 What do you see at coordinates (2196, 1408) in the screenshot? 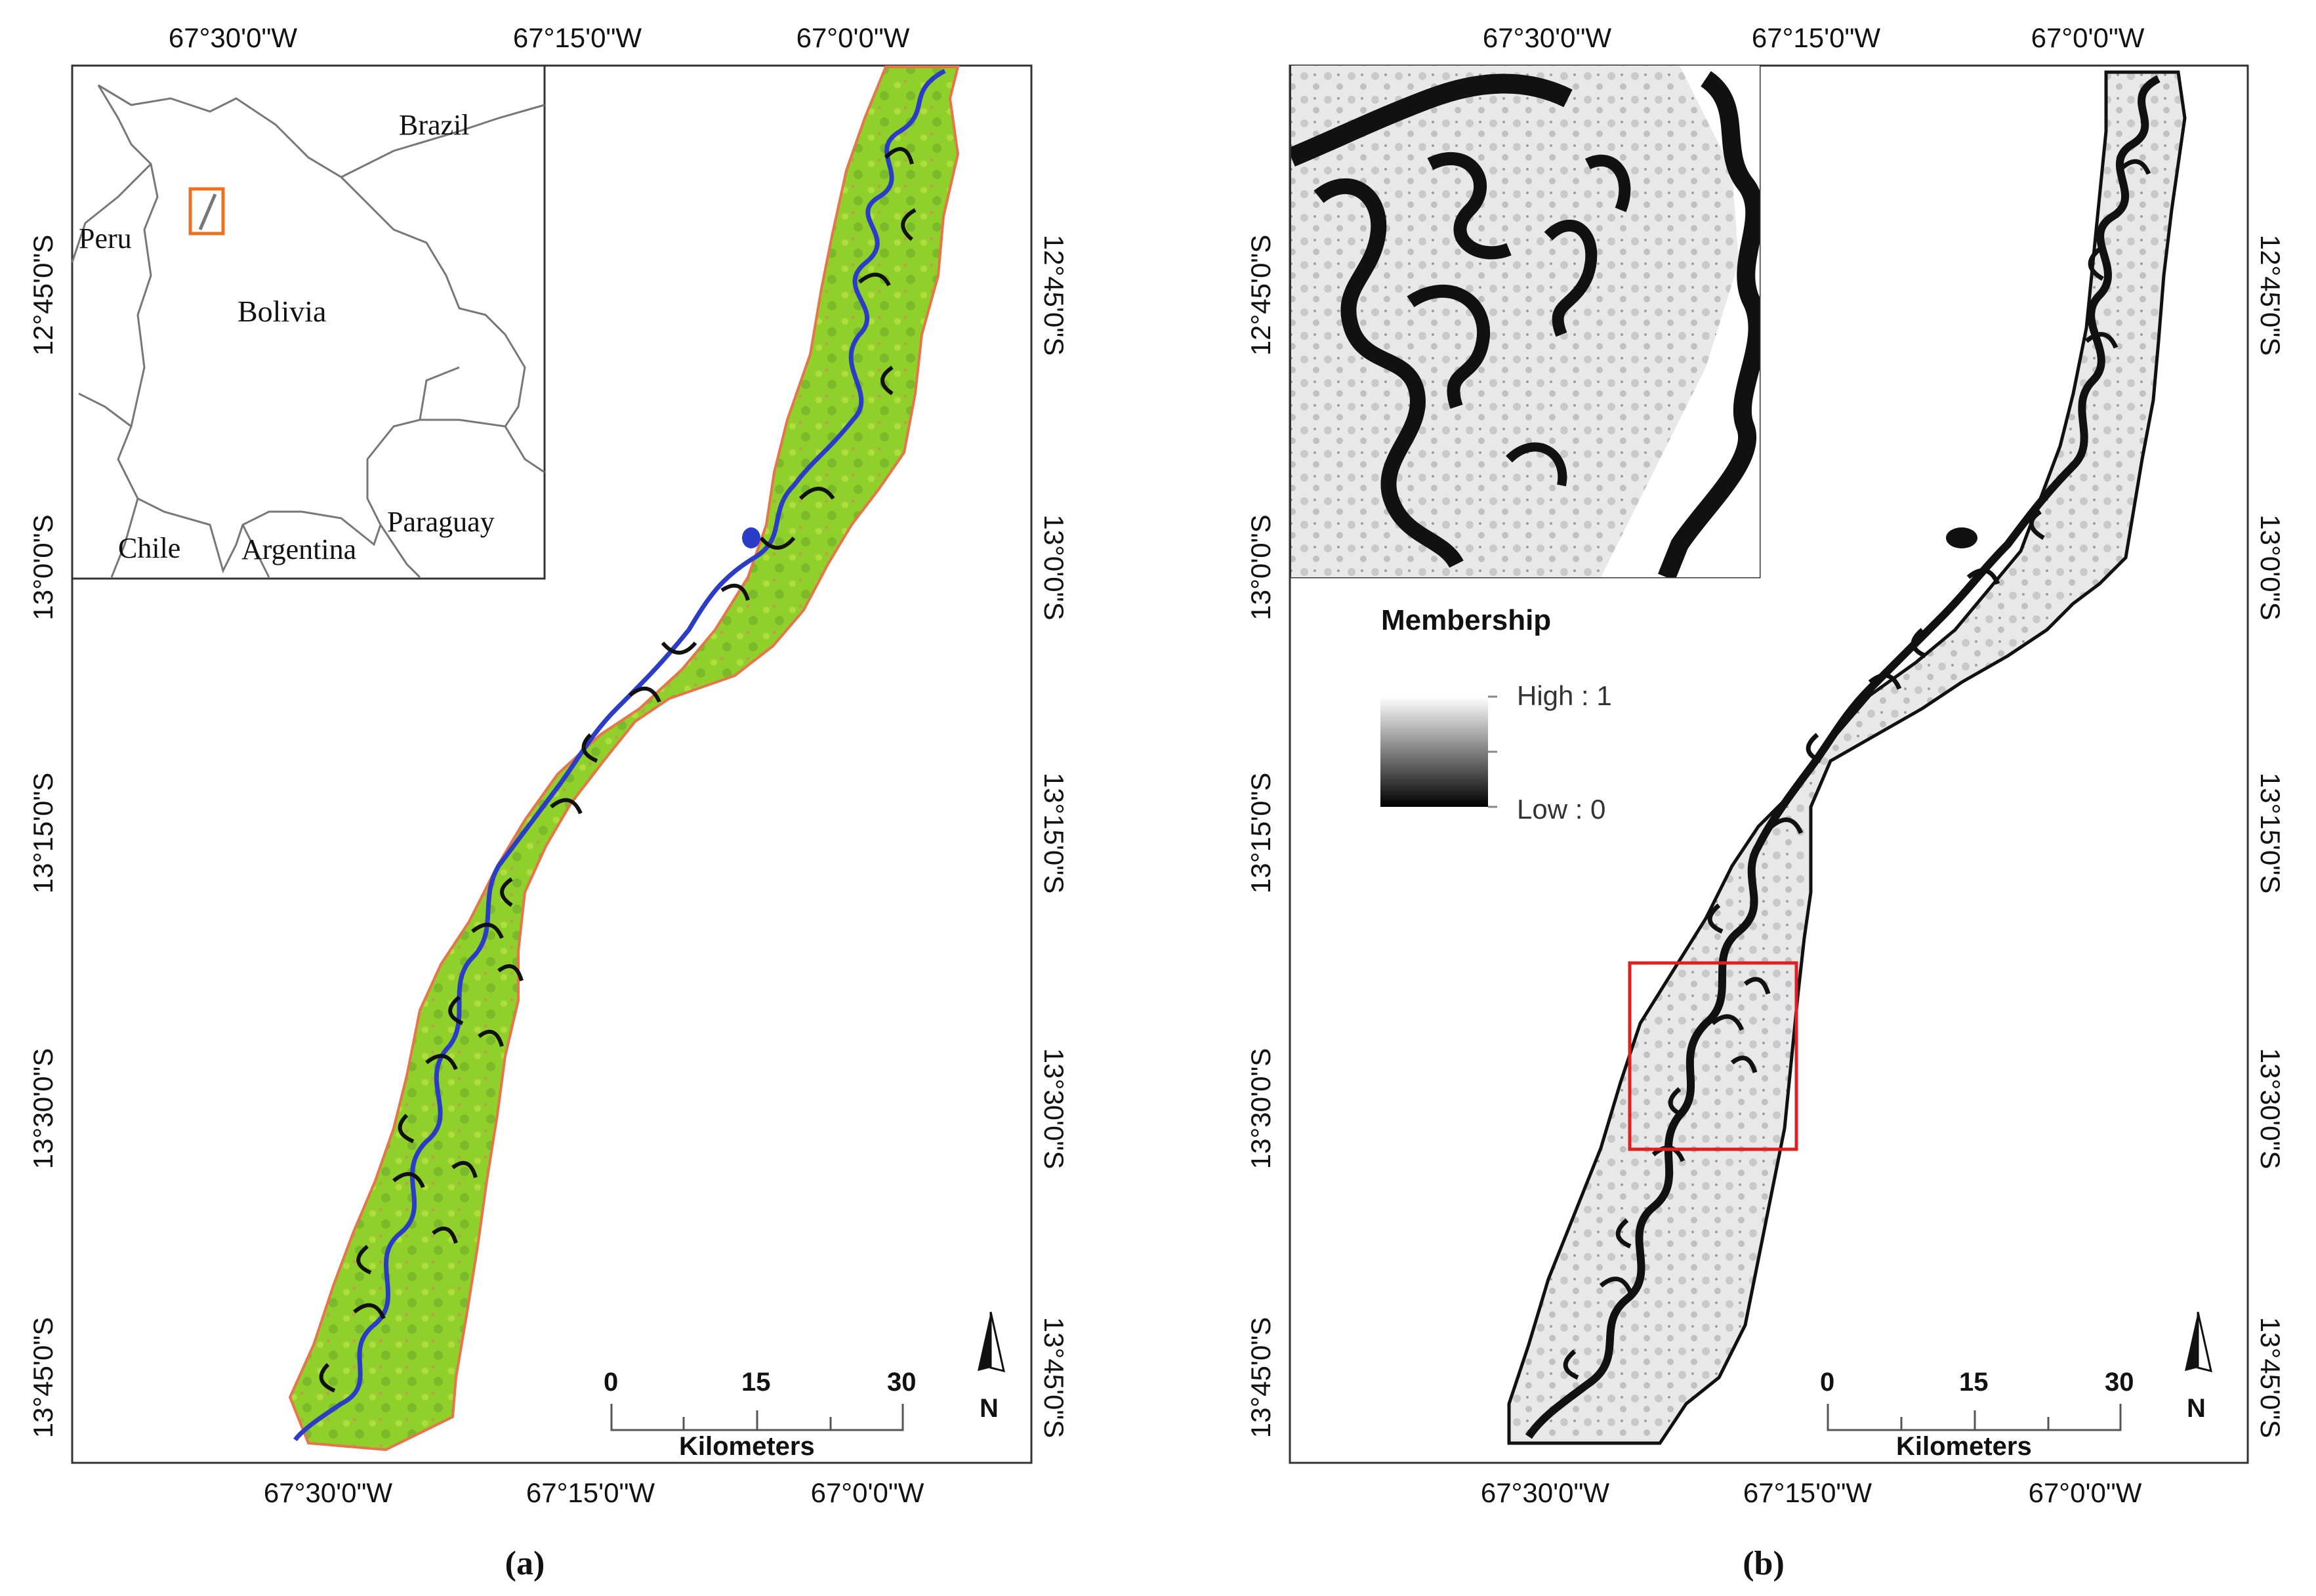
I see `north-letter-b: N` at bounding box center [2196, 1408].